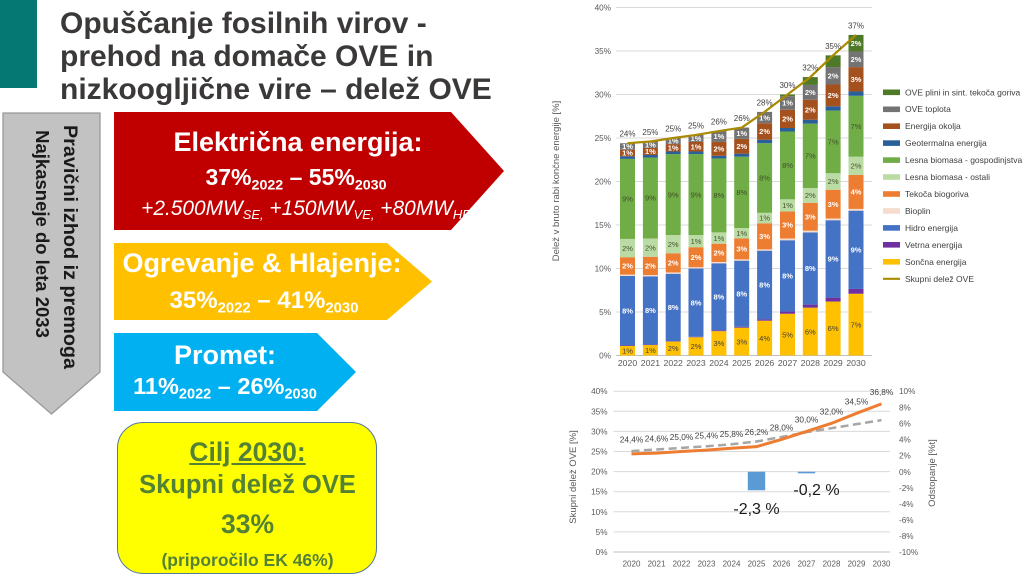 The width and height of the screenshot is (1024, 576). What do you see at coordinates (573, 476) in the screenshot?
I see `svg-text: Skupni delež OVE [%]` at bounding box center [573, 476].